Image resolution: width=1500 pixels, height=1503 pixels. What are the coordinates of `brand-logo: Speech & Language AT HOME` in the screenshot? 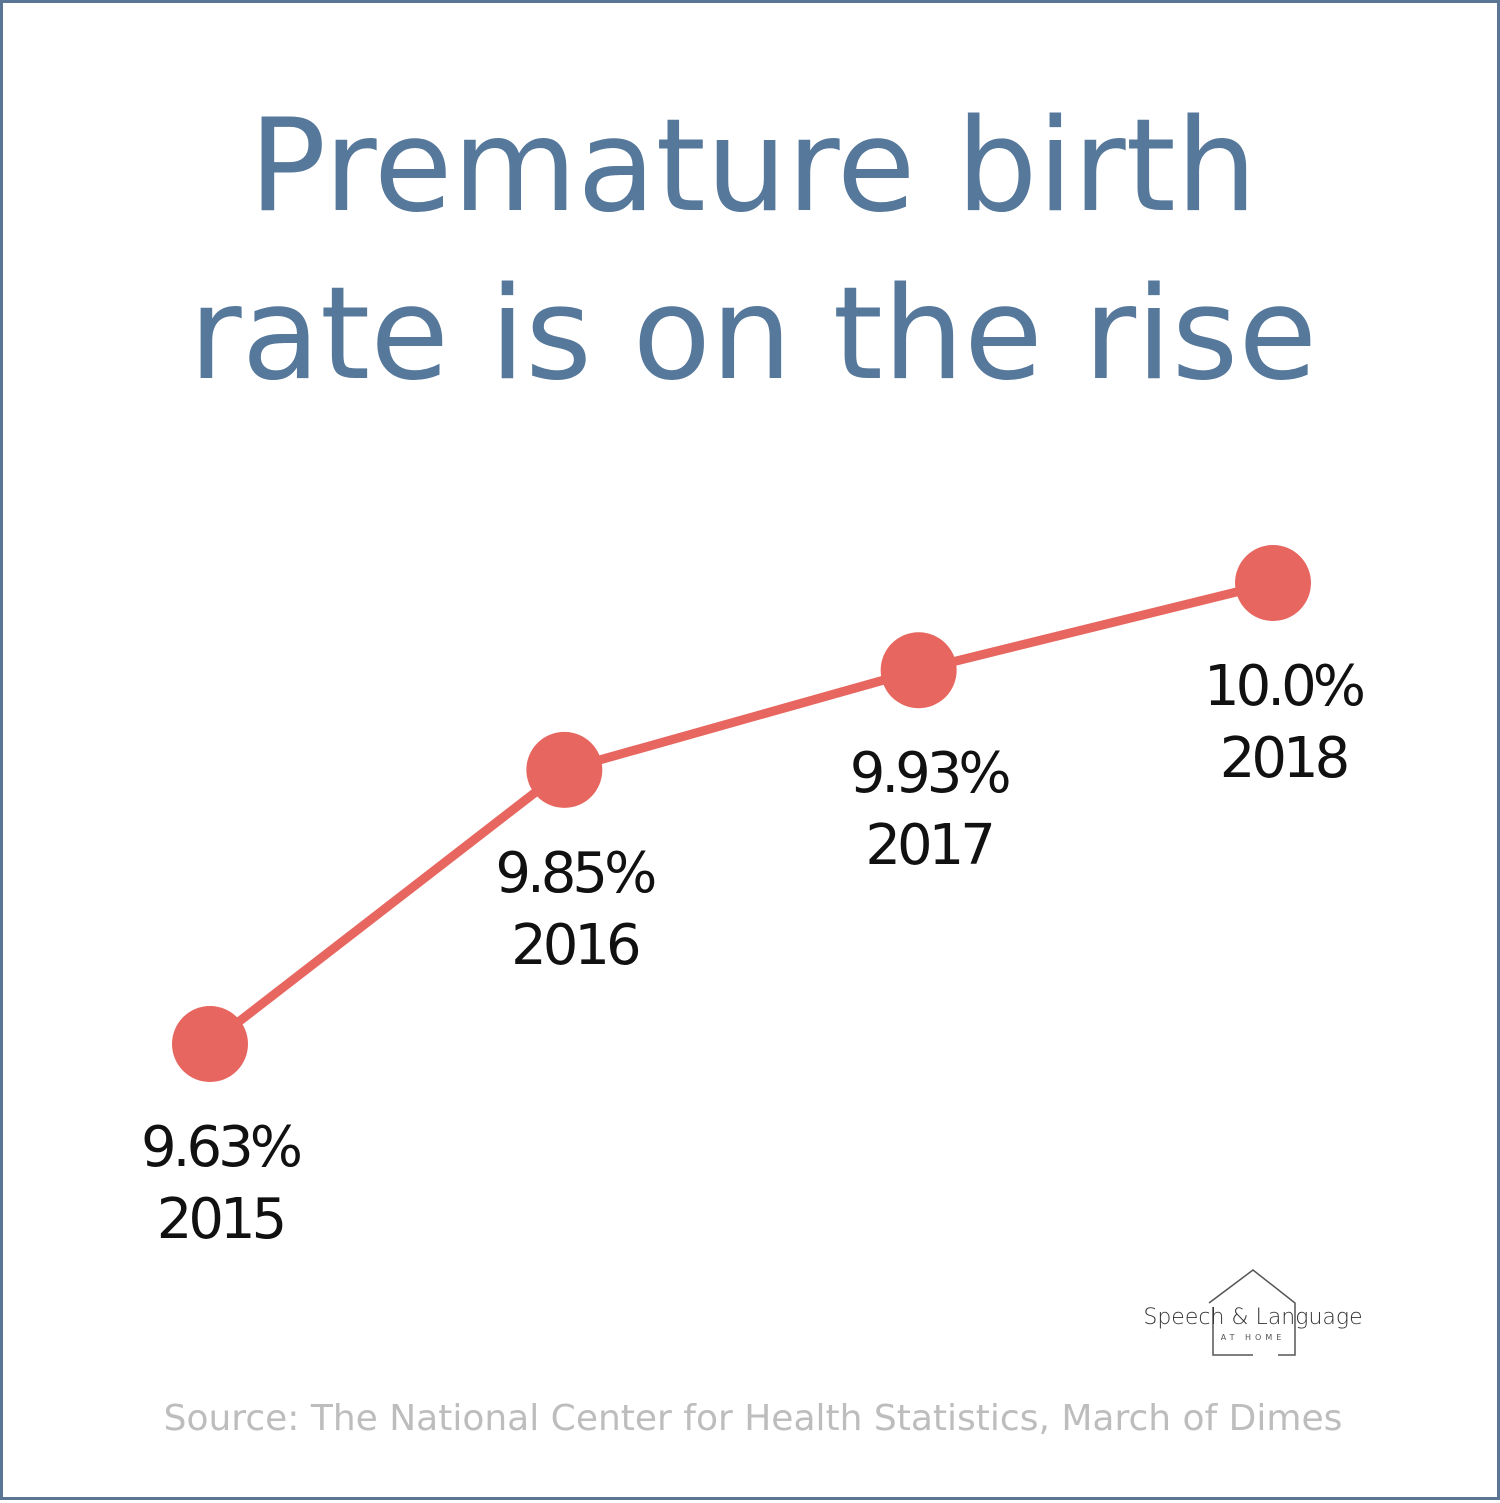 It's located at (1253, 1312).